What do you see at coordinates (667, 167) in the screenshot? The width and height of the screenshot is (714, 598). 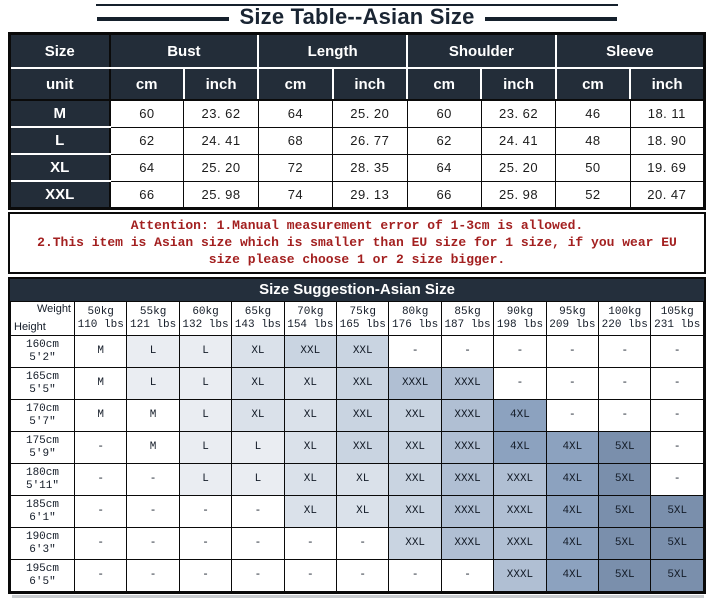 I see `measure-cell: 19. 69` at bounding box center [667, 167].